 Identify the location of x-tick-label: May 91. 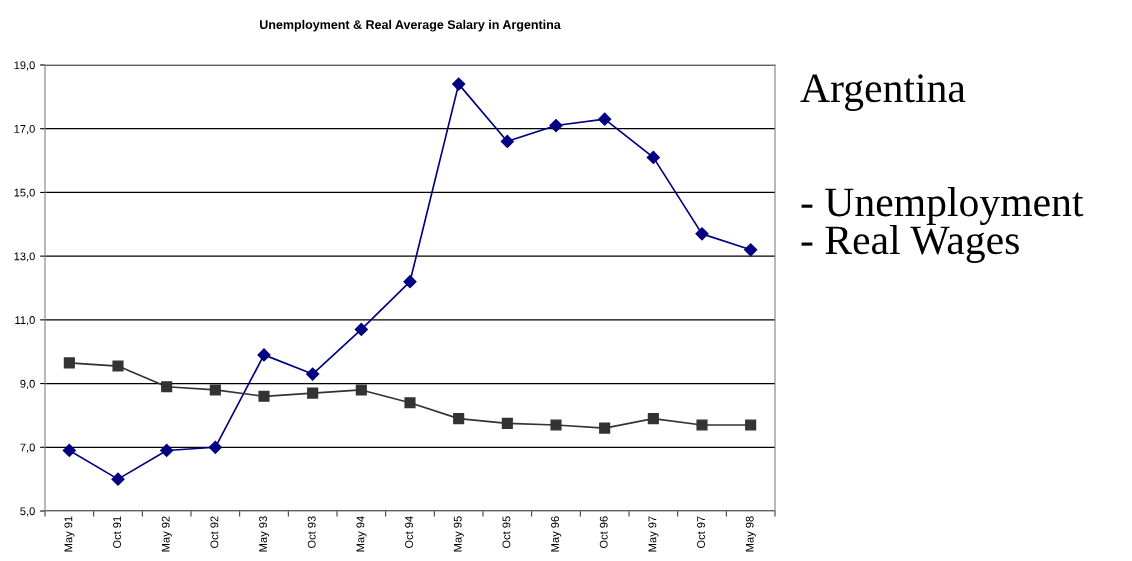
(69, 534).